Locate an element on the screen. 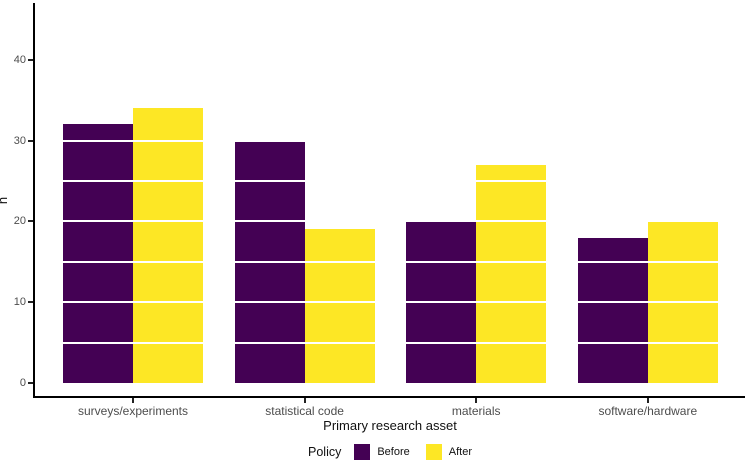 The width and height of the screenshot is (749, 470). y-axis-line is located at coordinates (34, 200).